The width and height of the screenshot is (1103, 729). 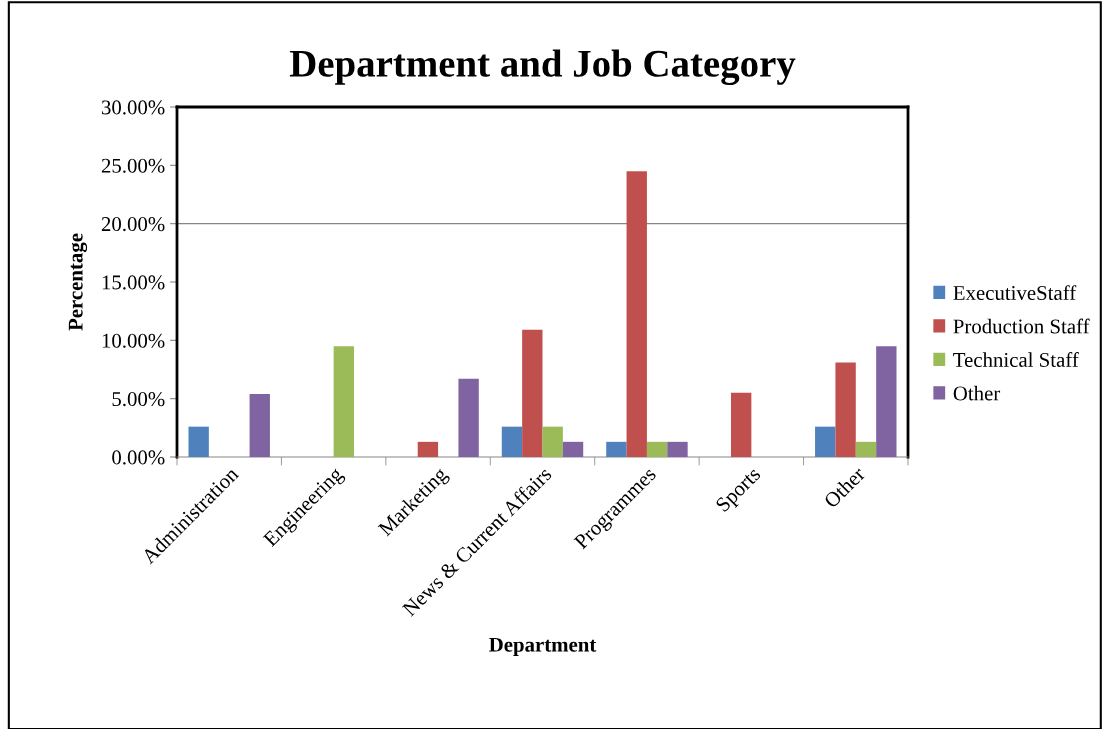 What do you see at coordinates (1021, 326) in the screenshot?
I see `legend-label: Production Staff` at bounding box center [1021, 326].